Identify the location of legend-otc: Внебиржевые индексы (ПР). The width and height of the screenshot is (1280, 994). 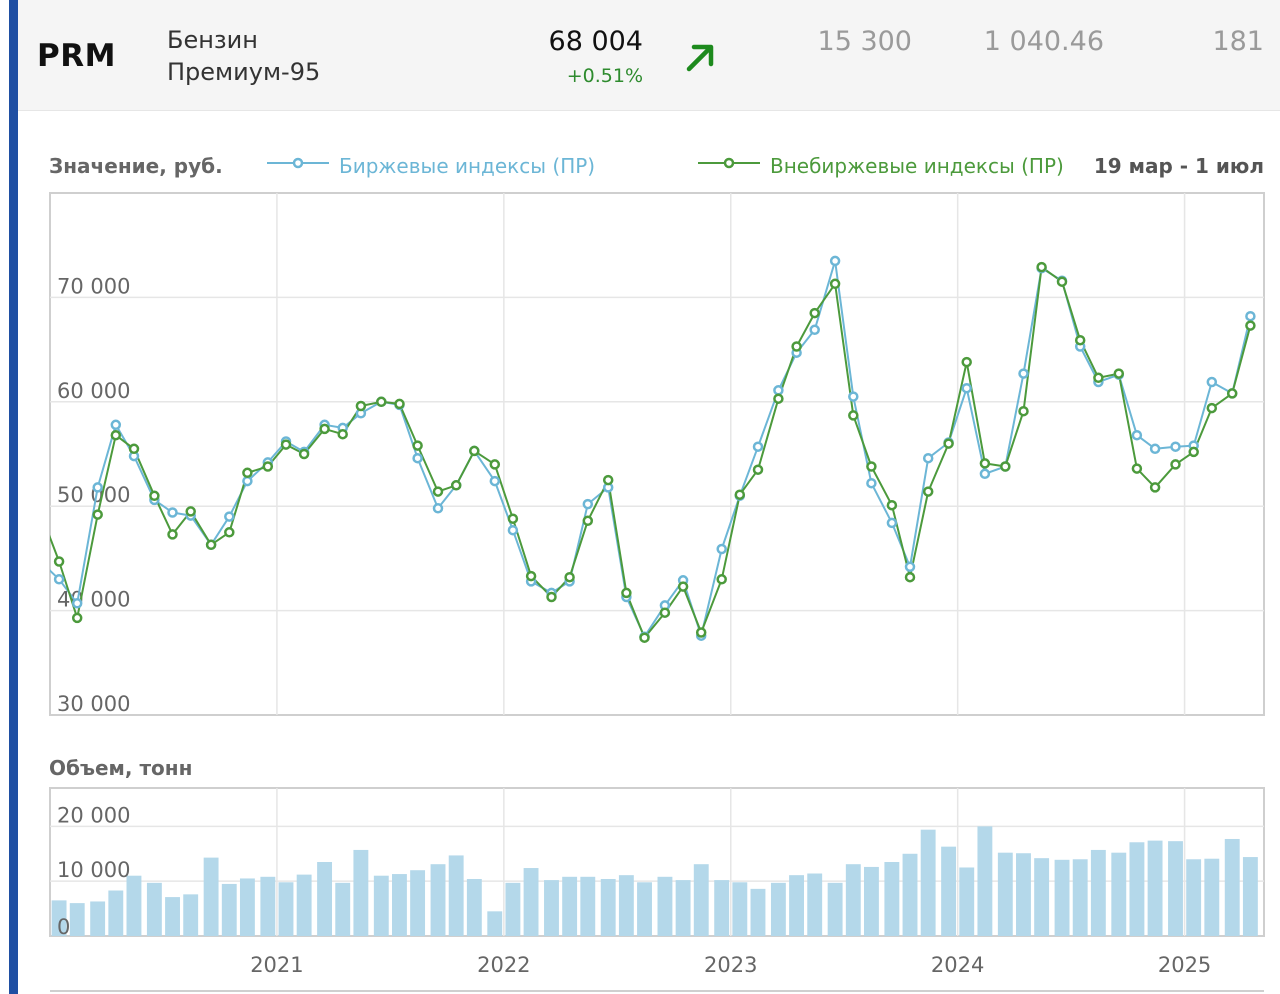
(881, 166).